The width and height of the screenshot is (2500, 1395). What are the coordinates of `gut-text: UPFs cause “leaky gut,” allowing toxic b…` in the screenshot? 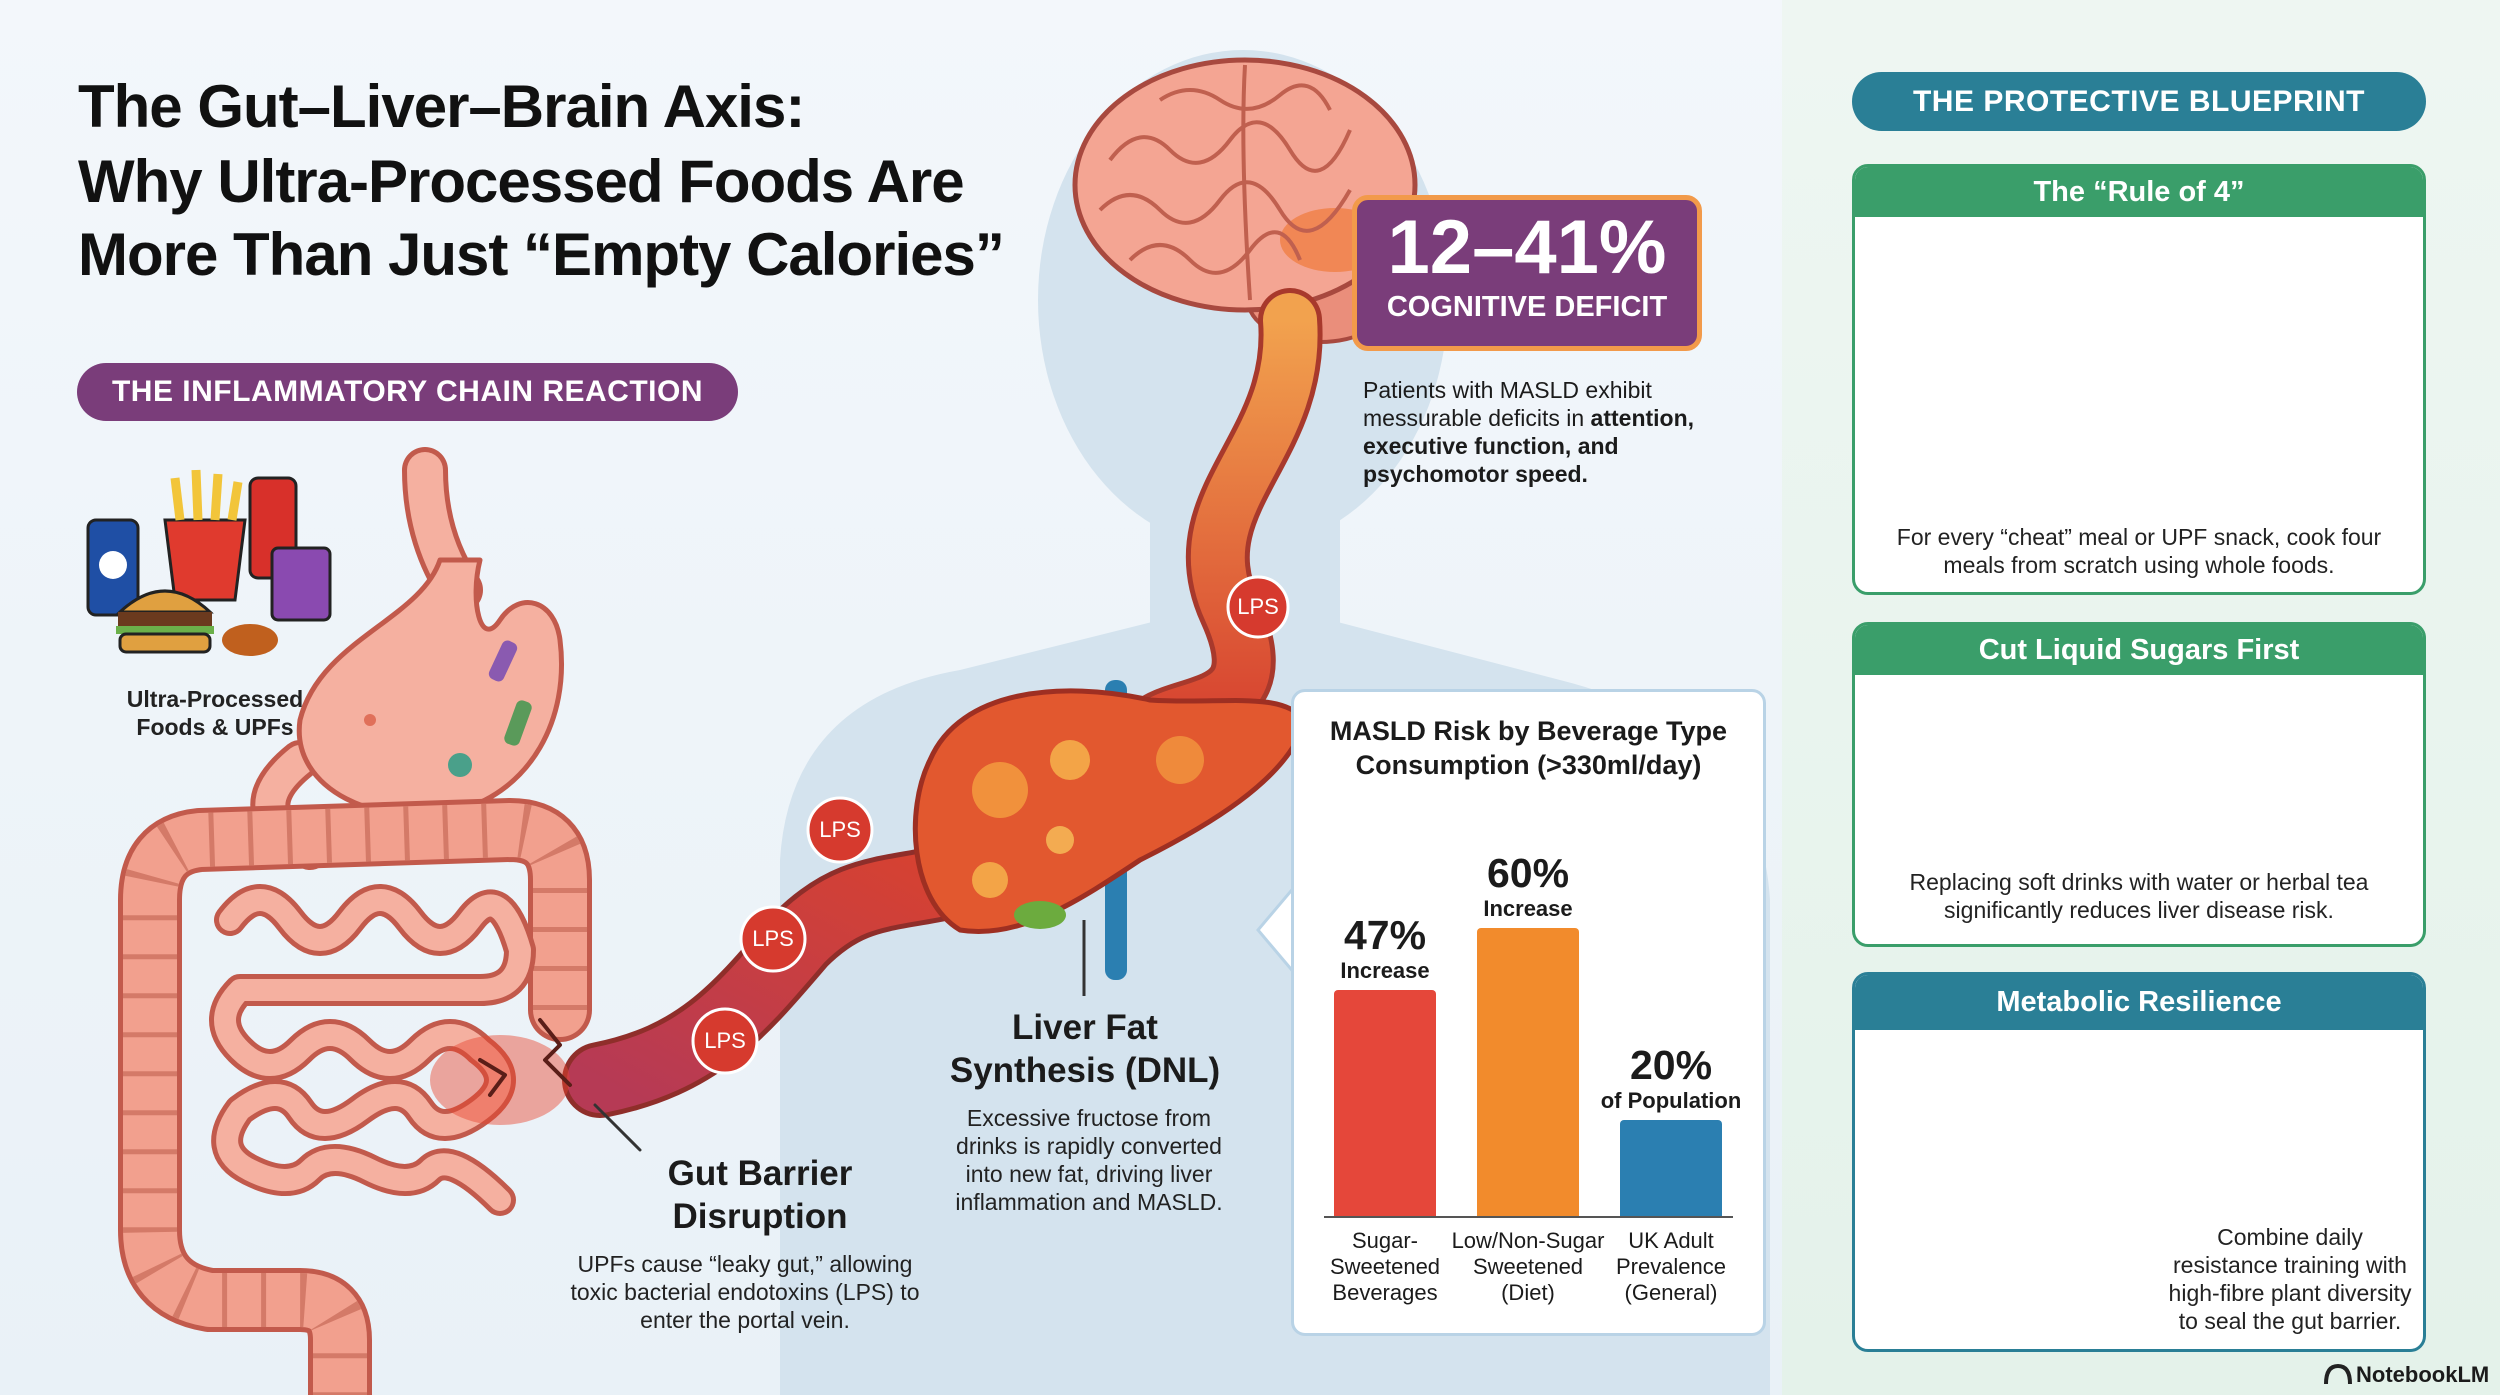 It's located at (745, 1292).